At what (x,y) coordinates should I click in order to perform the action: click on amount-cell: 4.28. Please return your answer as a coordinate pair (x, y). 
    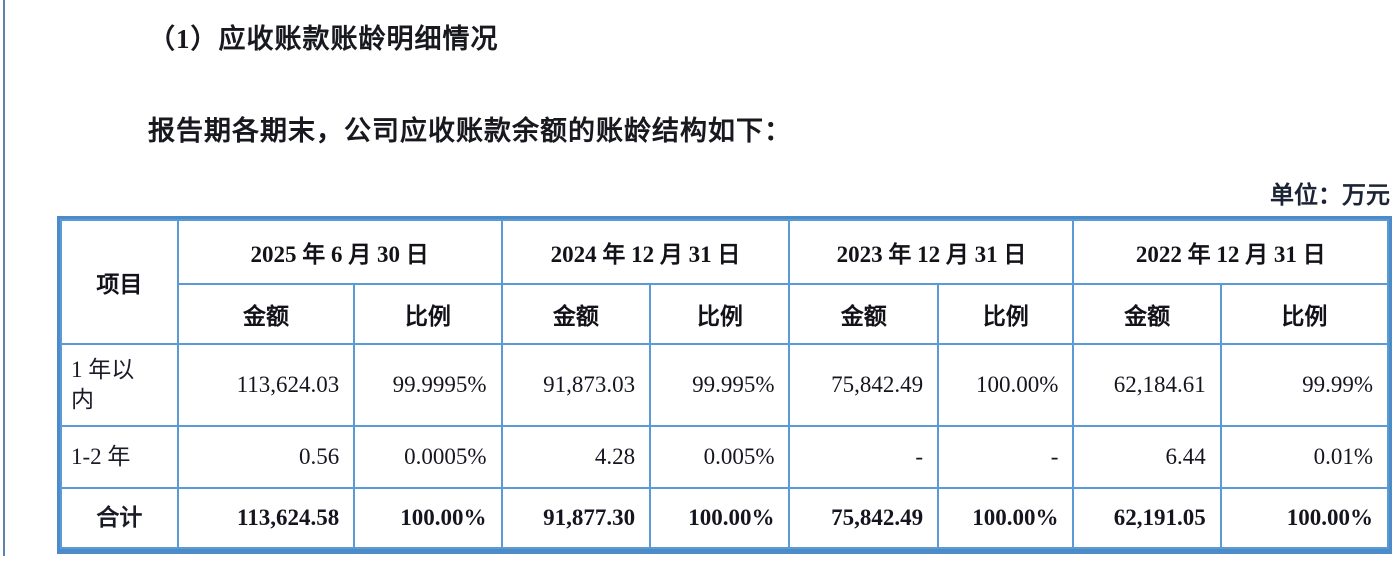
    Looking at the image, I should click on (576, 457).